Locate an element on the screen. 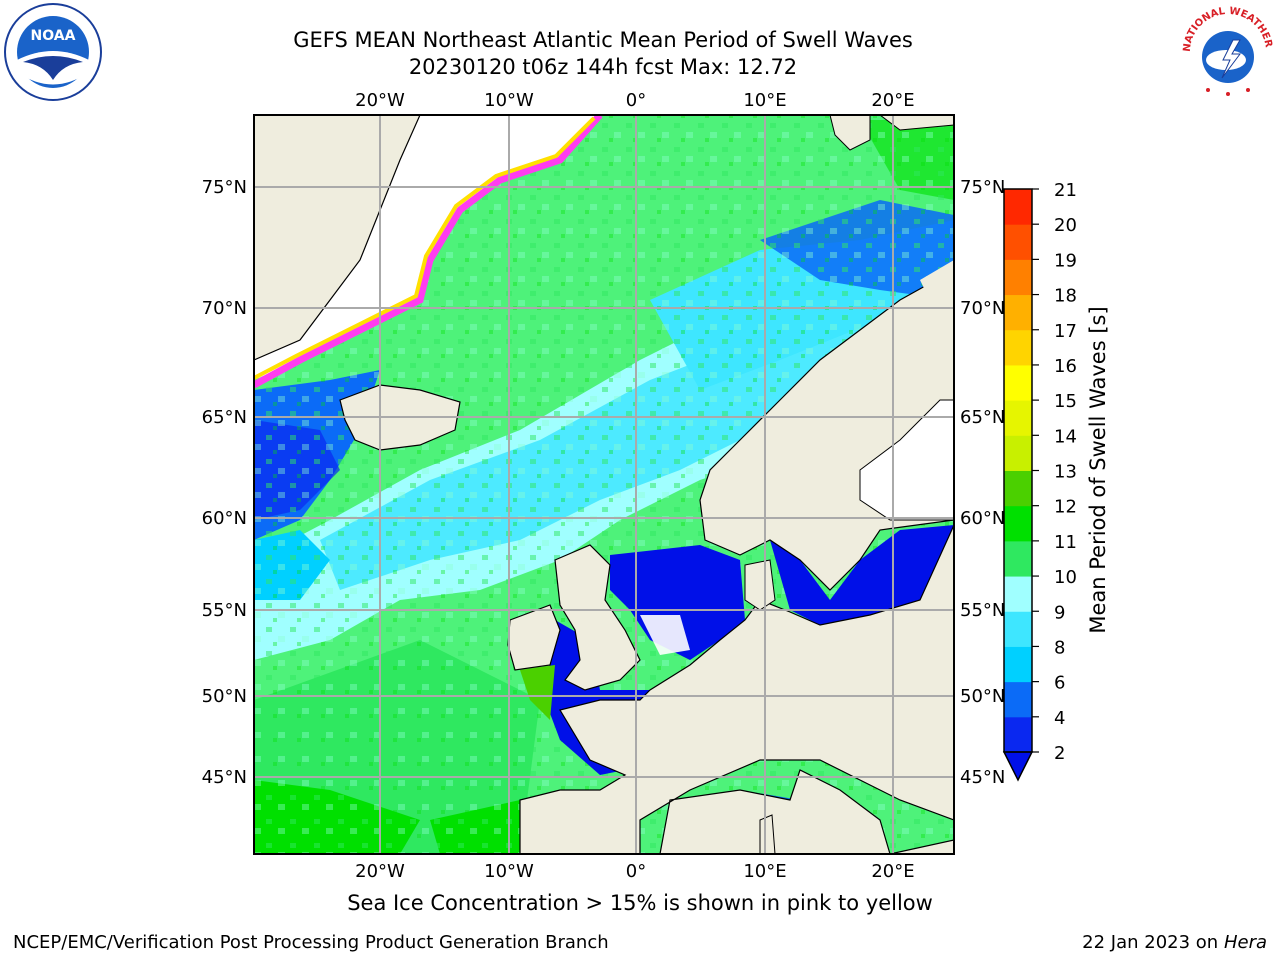 The width and height of the screenshot is (1280, 960). svg-text: NOAA is located at coordinates (53, 36).